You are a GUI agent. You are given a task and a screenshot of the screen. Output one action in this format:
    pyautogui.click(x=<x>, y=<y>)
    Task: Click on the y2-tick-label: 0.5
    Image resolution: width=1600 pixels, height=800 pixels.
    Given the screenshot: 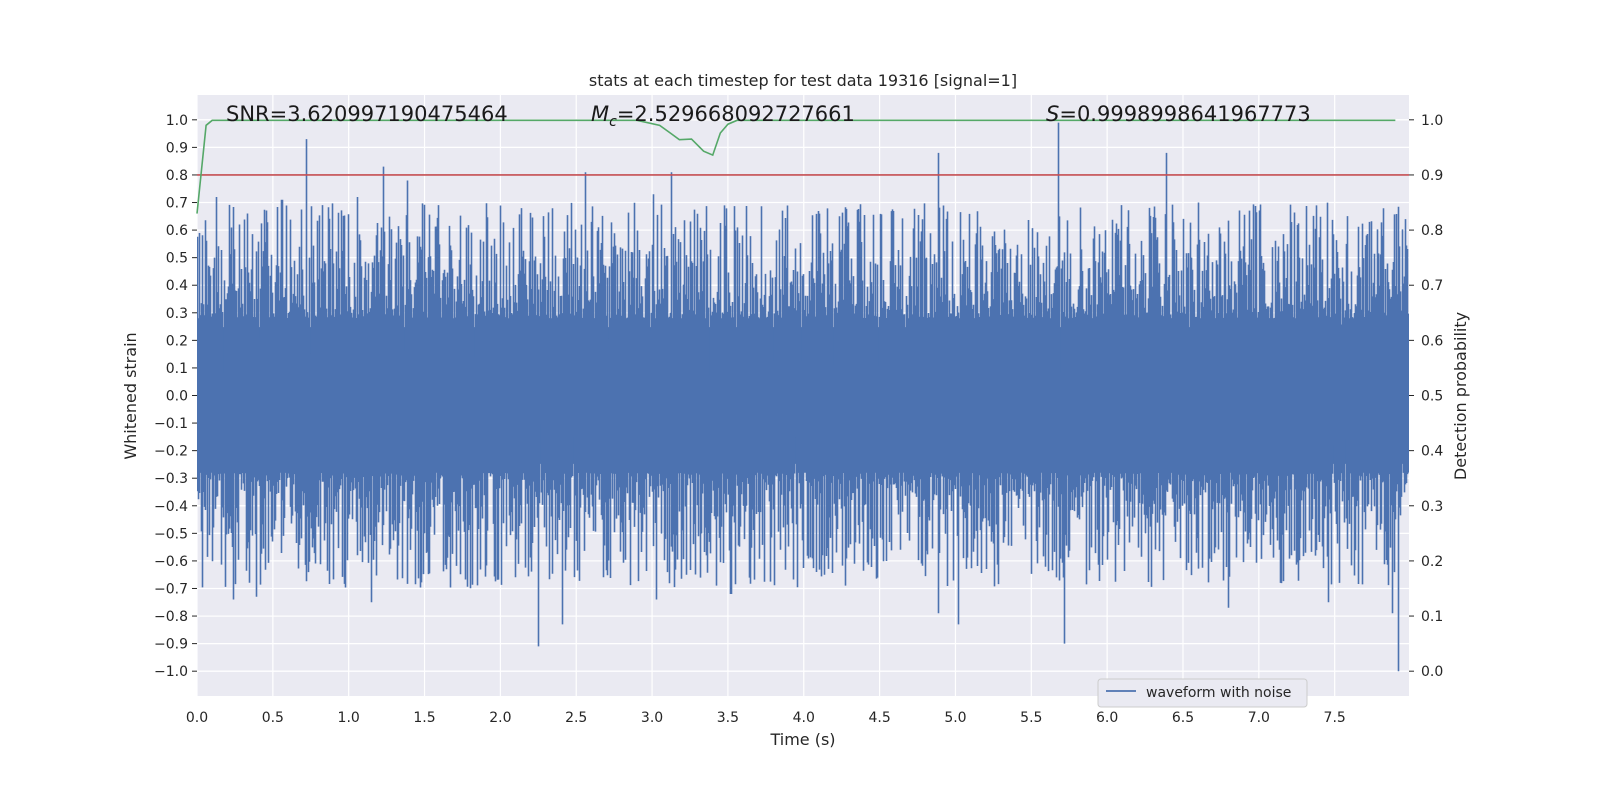 What is the action you would take?
    pyautogui.click(x=1432, y=397)
    